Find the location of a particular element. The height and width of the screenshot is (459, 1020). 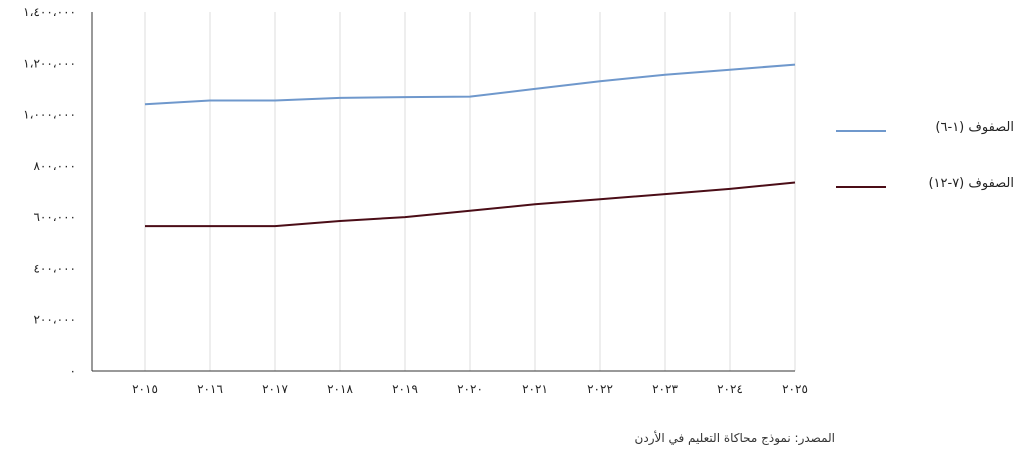

legend-label-series-2: الصفوف (٧-١٢) is located at coordinates (971, 183).